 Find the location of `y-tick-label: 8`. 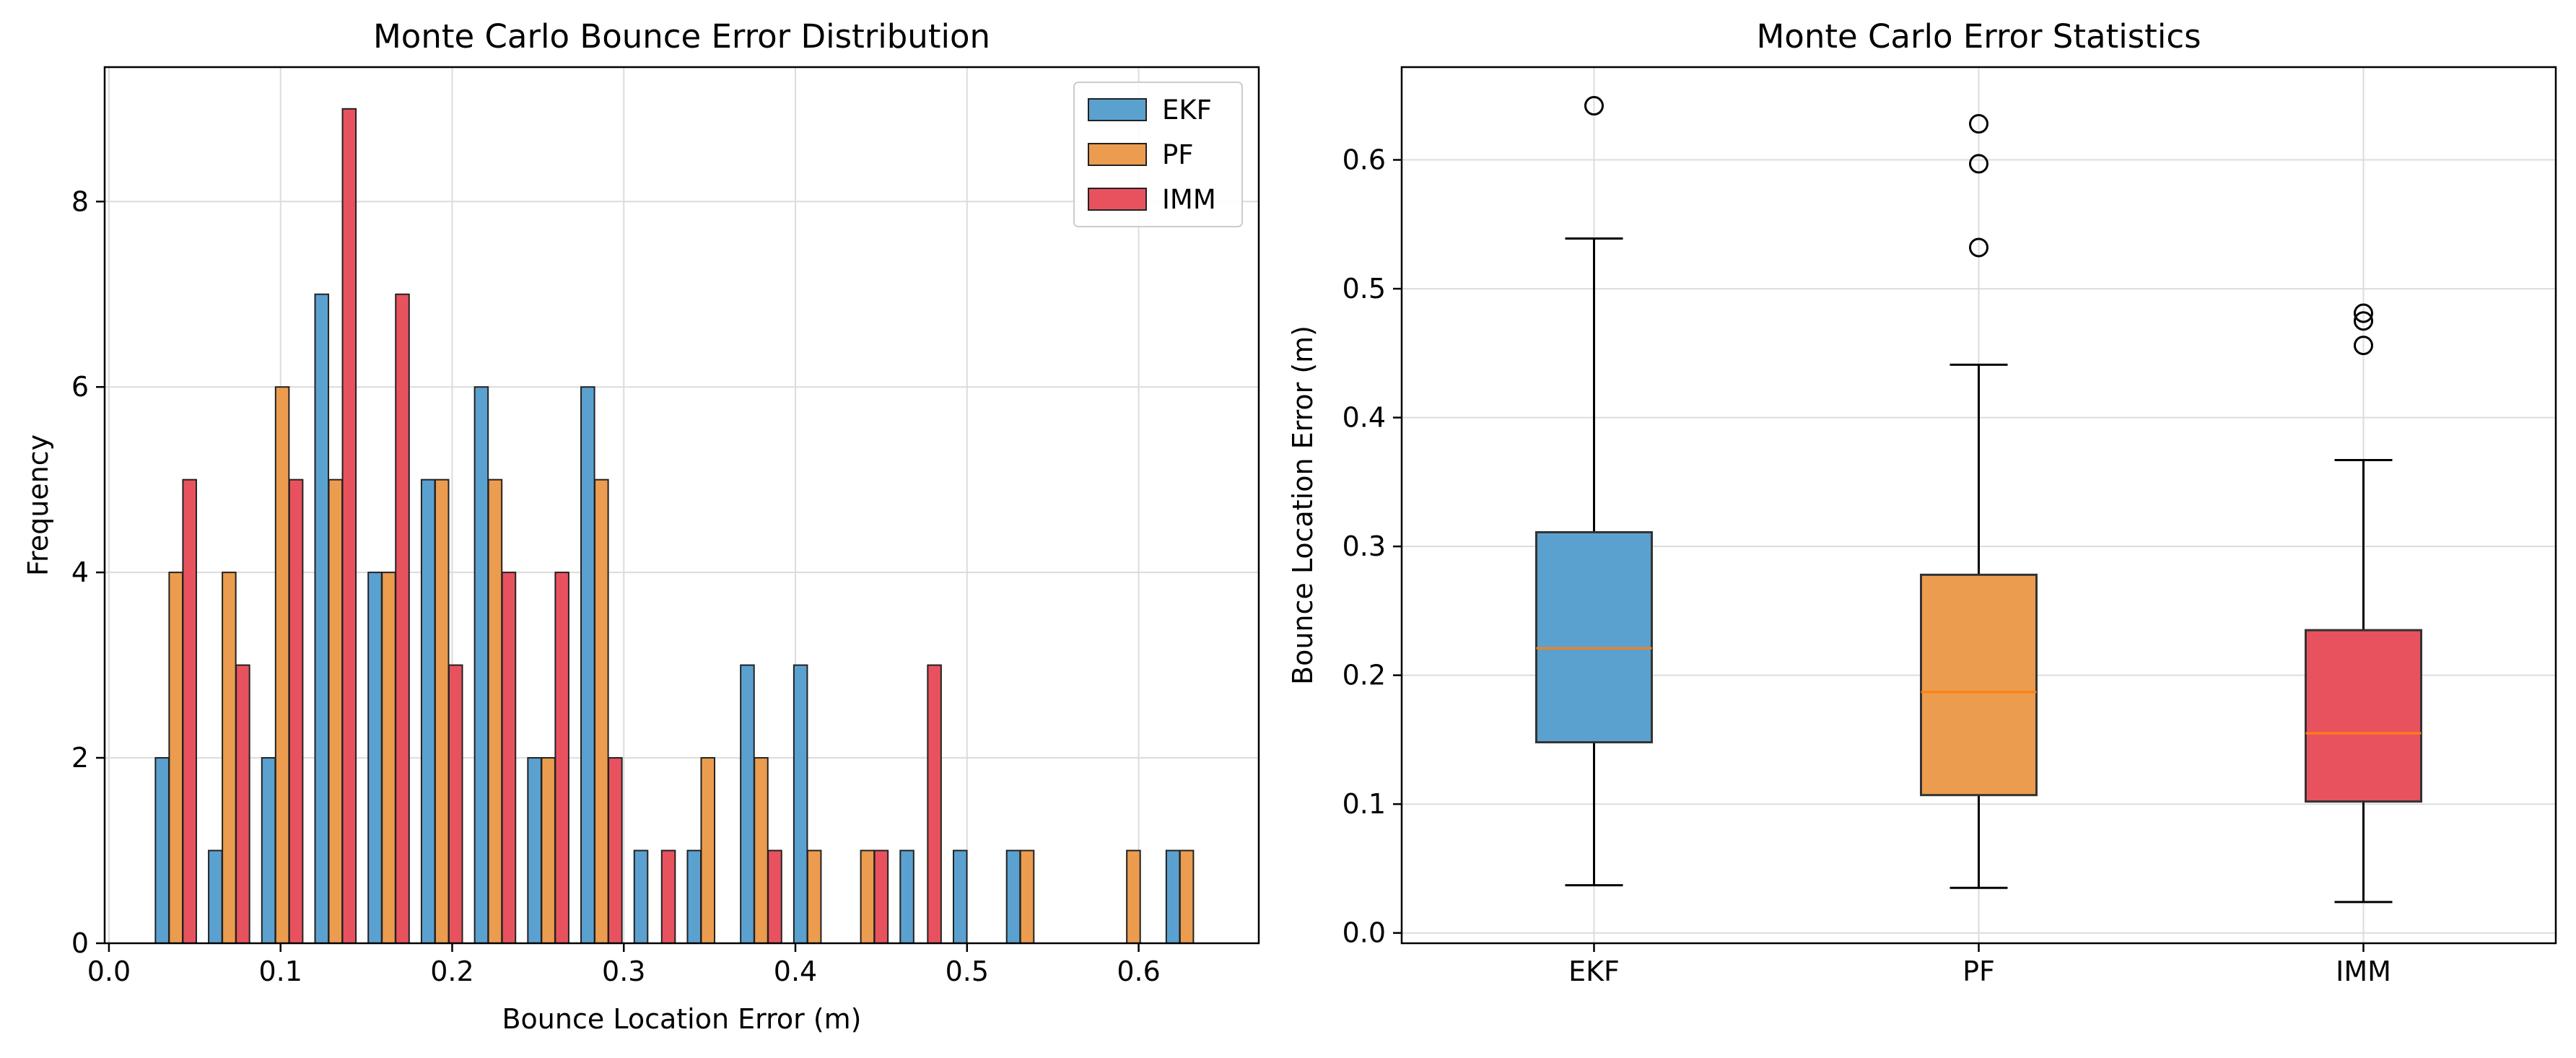

y-tick-label: 8 is located at coordinates (80, 201).